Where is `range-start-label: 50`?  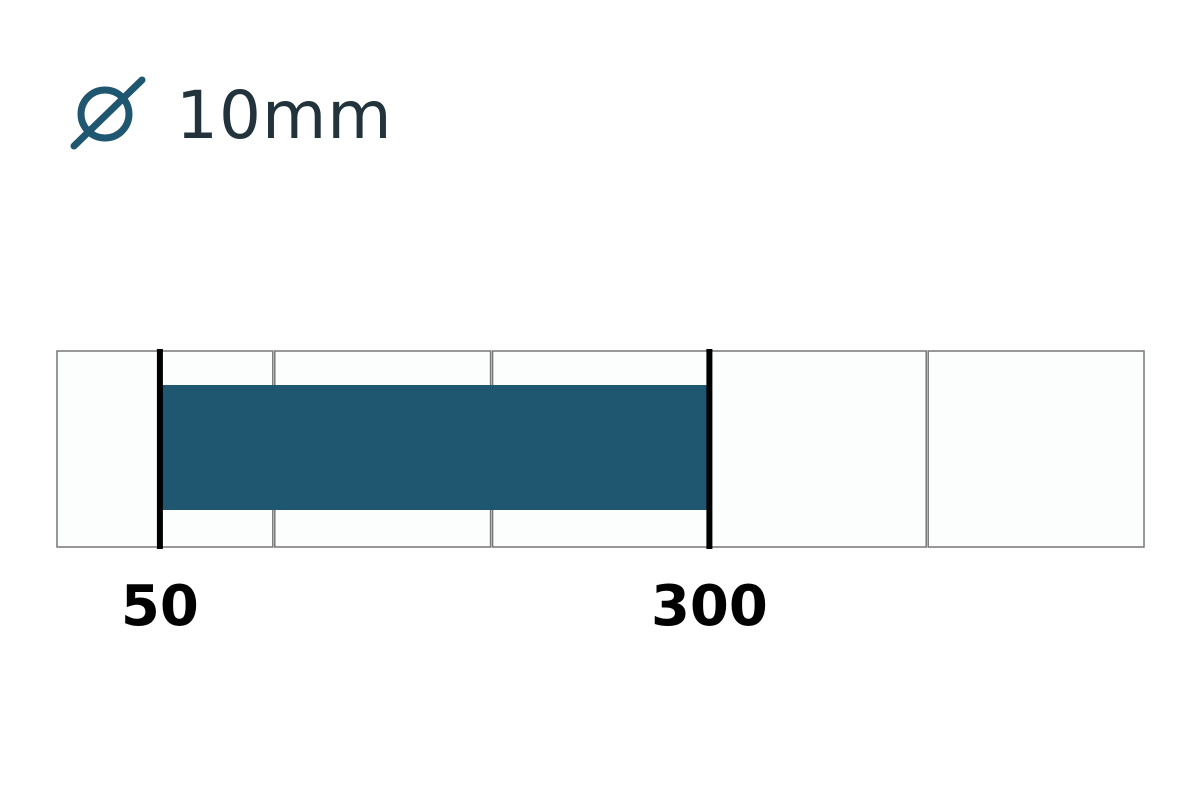
range-start-label: 50 is located at coordinates (159, 606).